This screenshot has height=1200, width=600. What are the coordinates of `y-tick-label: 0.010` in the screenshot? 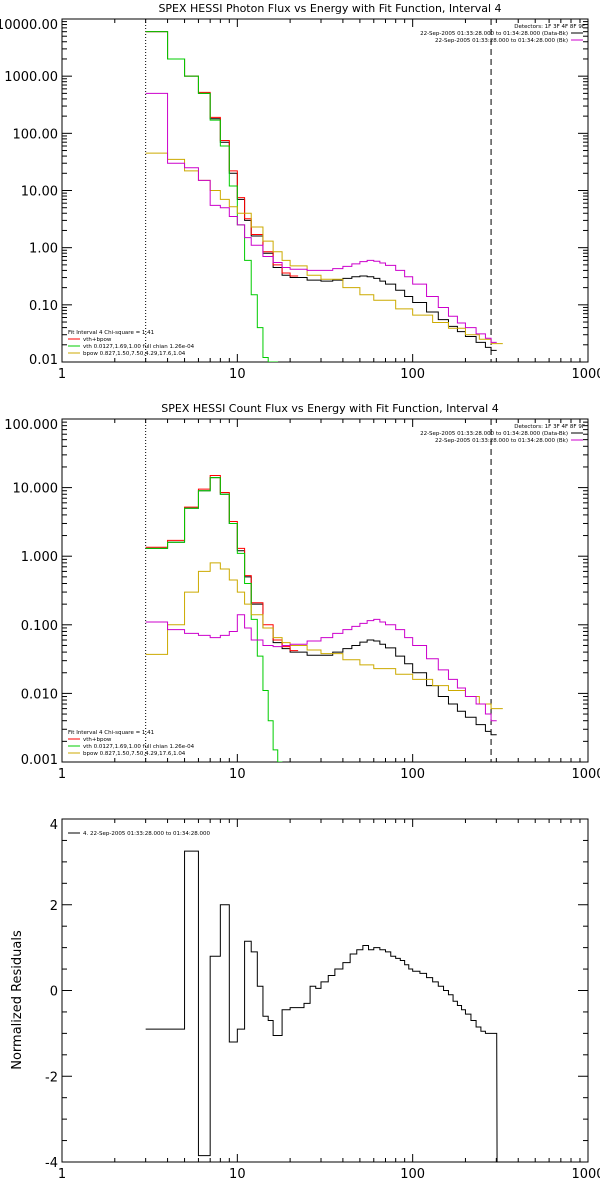 It's located at (39, 694).